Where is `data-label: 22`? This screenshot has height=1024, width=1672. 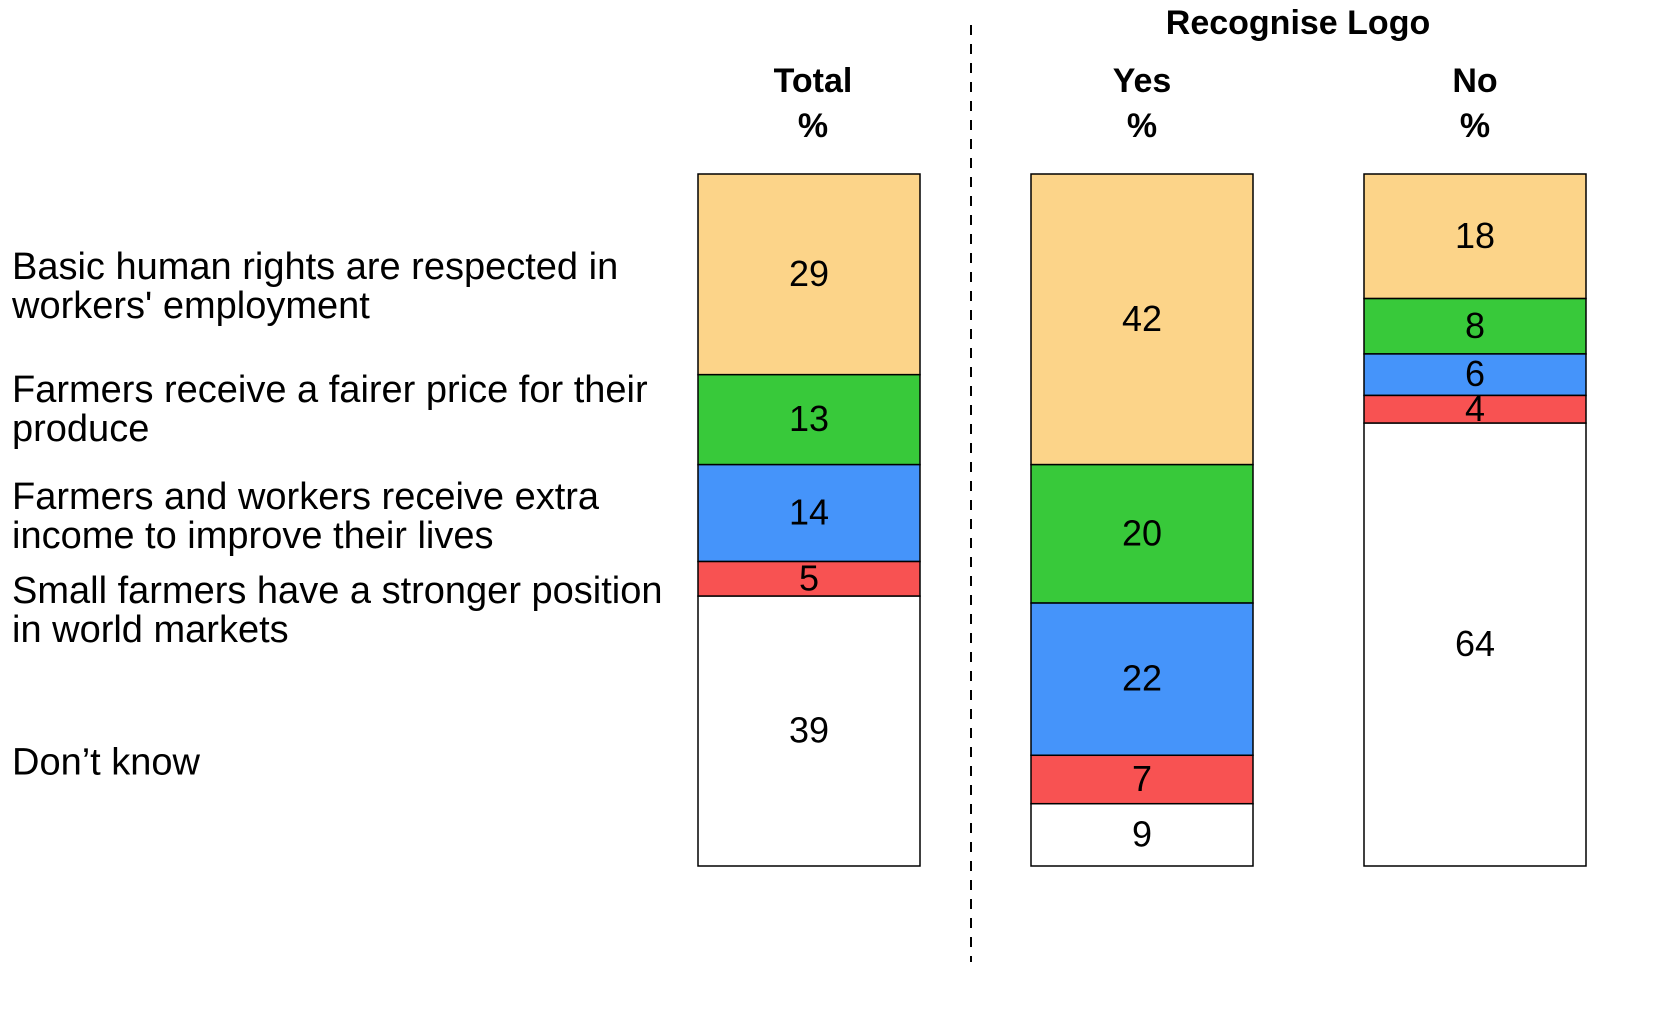 data-label: 22 is located at coordinates (1142, 678).